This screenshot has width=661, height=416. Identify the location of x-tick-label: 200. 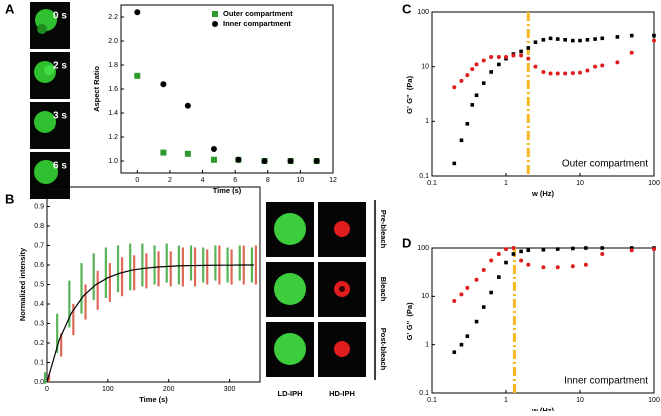
(169, 389).